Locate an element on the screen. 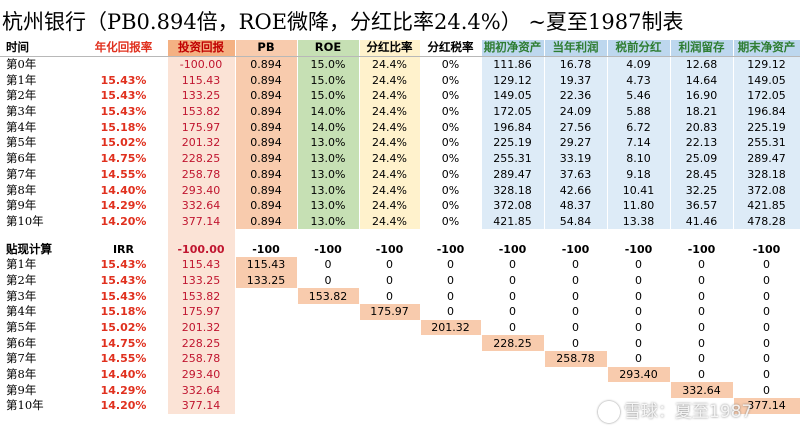 The height and width of the screenshot is (433, 800). column-header: 期末净资产 is located at coordinates (766, 48).